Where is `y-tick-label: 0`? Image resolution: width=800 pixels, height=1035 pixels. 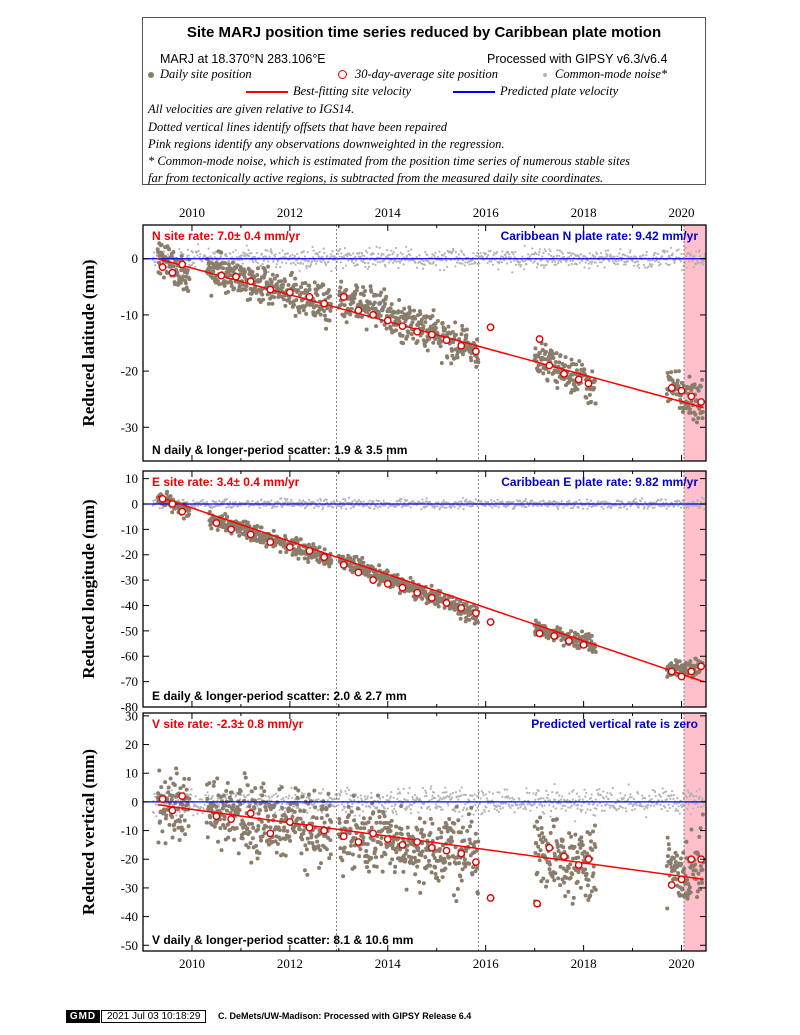
y-tick-label: 0 is located at coordinates (135, 258).